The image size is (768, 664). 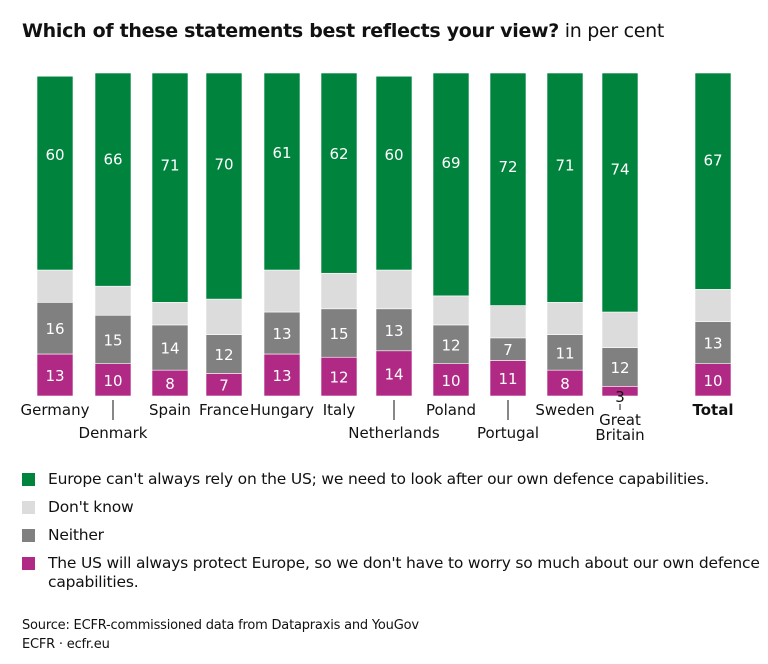 I want to click on subtitle-text: in per cent, so click(x=614, y=31).